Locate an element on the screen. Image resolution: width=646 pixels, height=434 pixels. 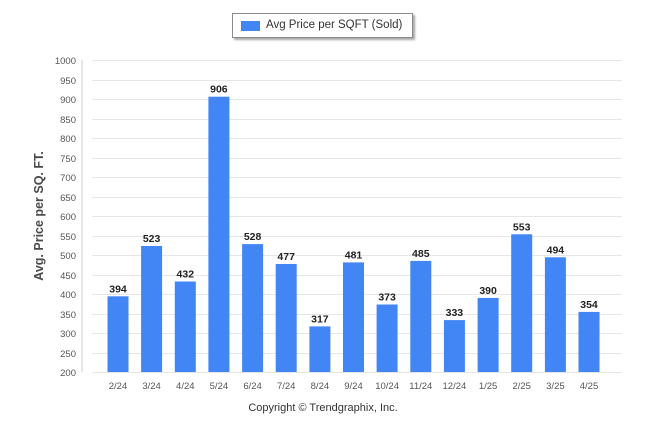
bar-data-label: 432 is located at coordinates (186, 275).